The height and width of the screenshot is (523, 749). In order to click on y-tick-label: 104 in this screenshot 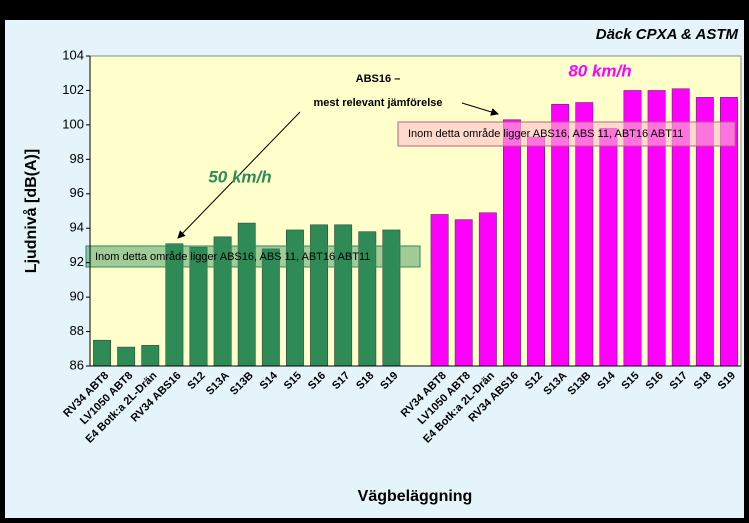, I will do `click(73, 54)`.